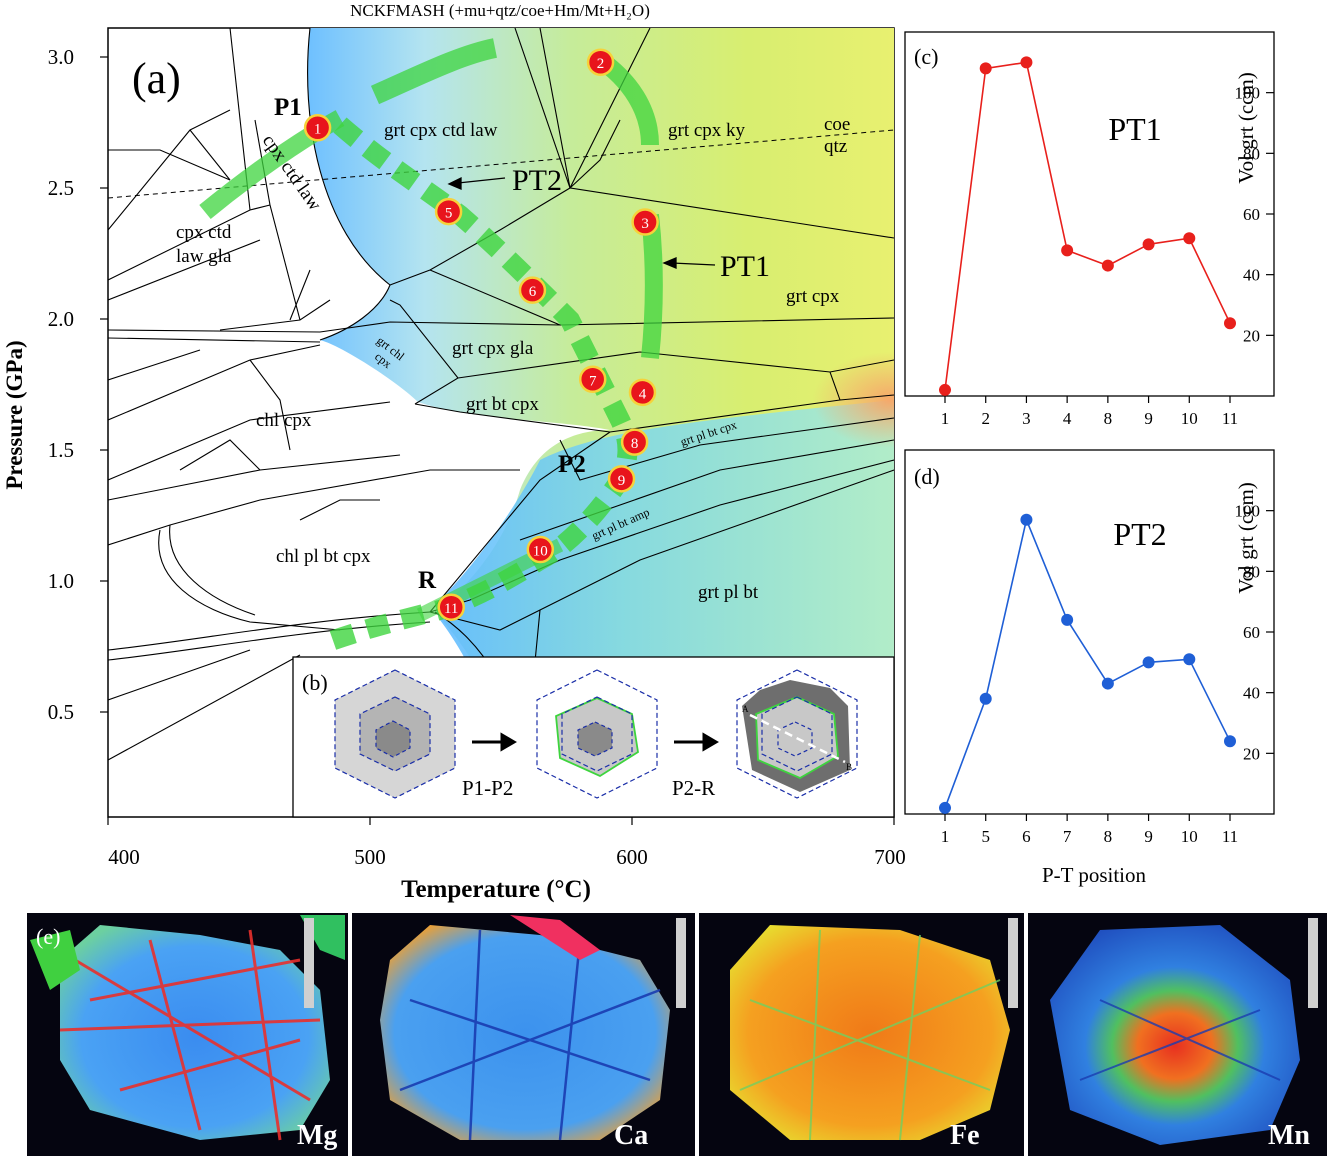 The height and width of the screenshot is (1160, 1327). I want to click on label-p2: P2, so click(572, 464).